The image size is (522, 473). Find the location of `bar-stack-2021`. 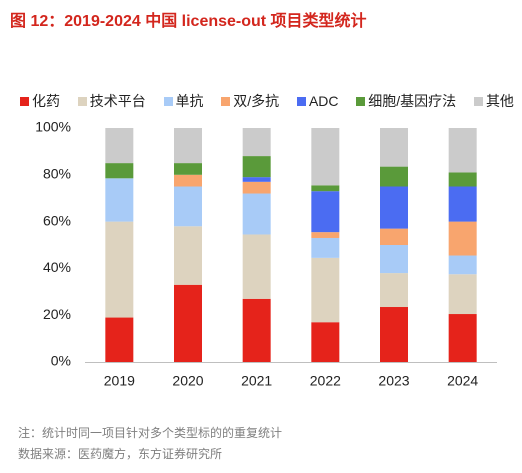

bar-stack-2021 is located at coordinates (256, 245).